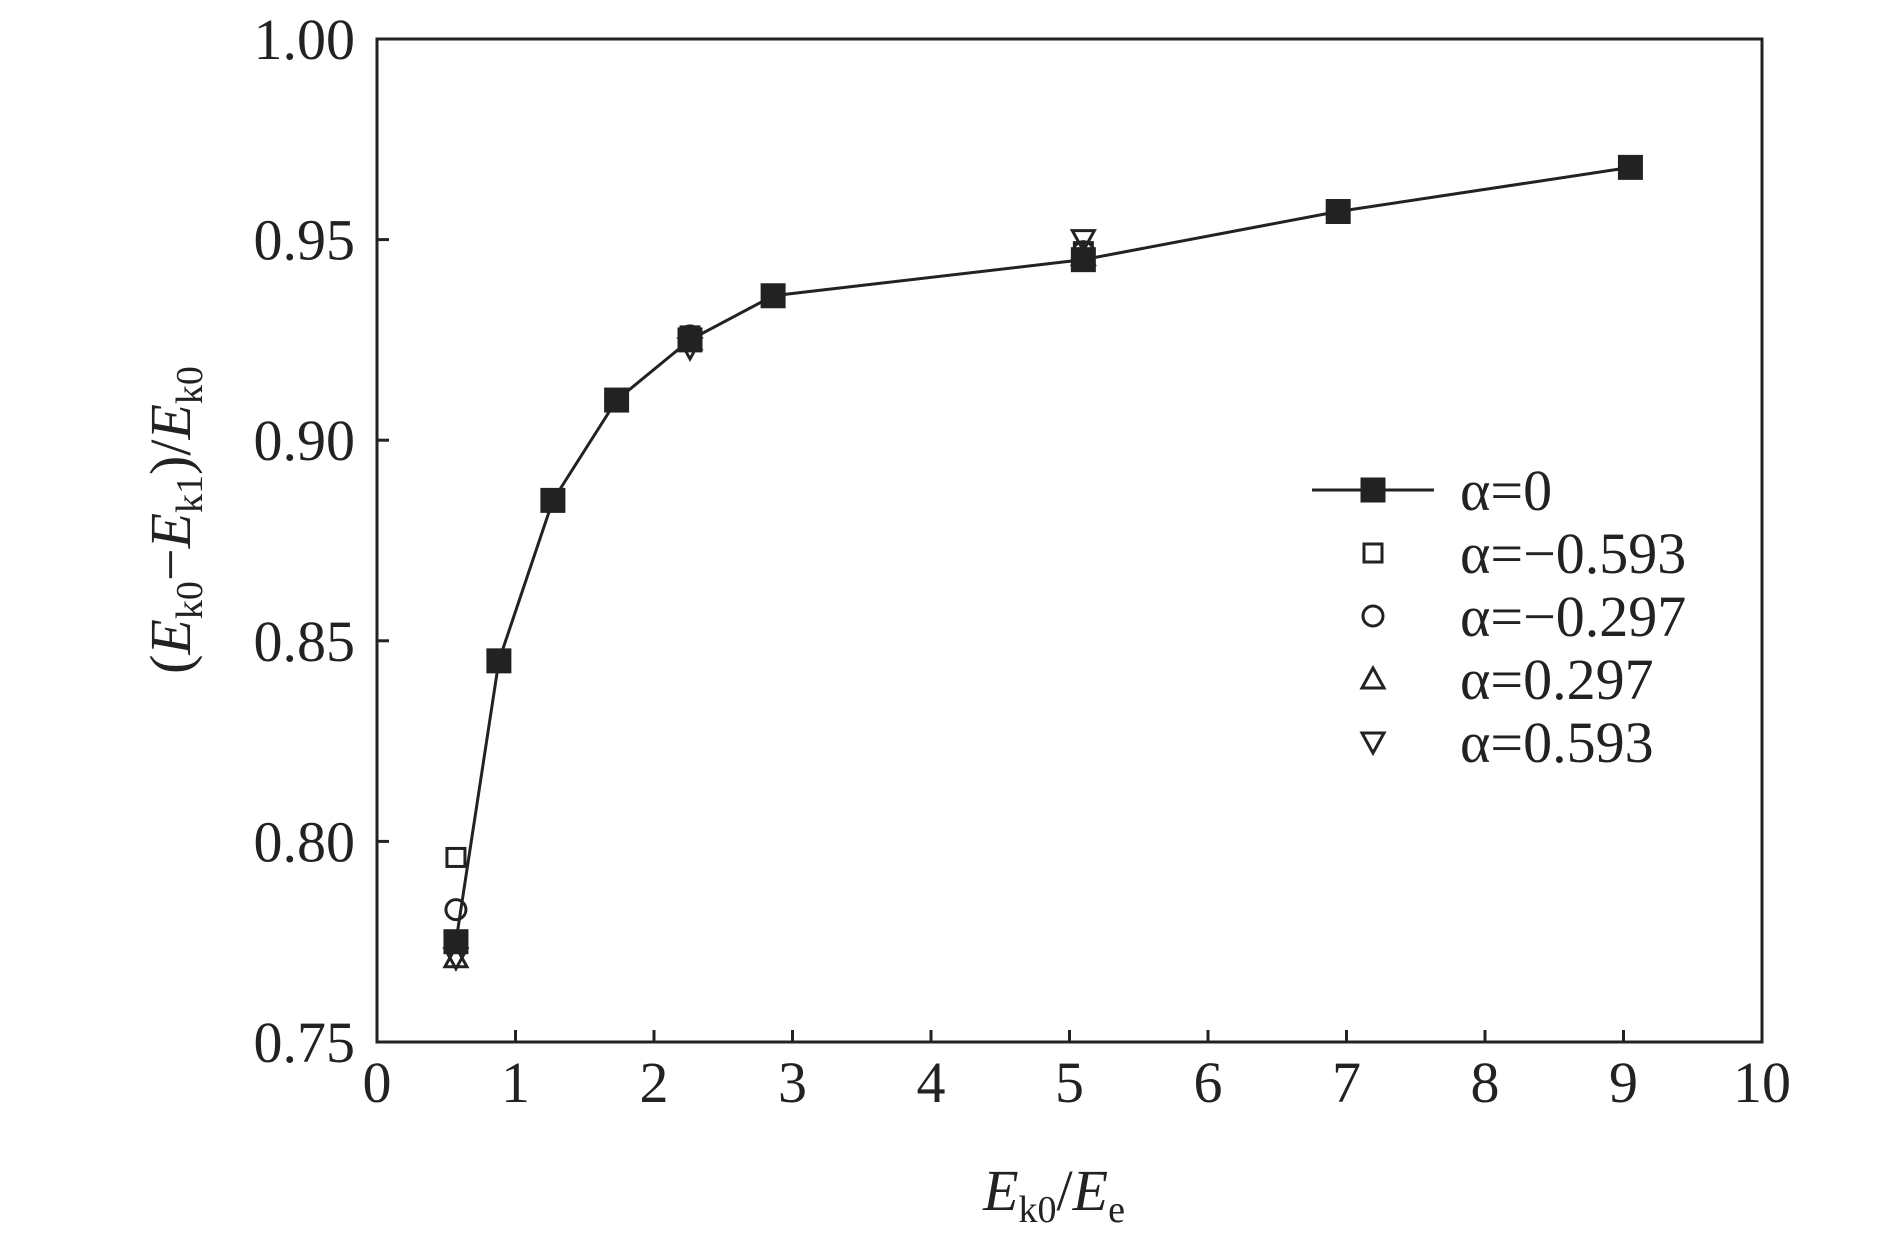 The image size is (1890, 1235). Describe the element at coordinates (305, 1042) in the screenshot. I see `y-tick-label: 0.75` at that location.